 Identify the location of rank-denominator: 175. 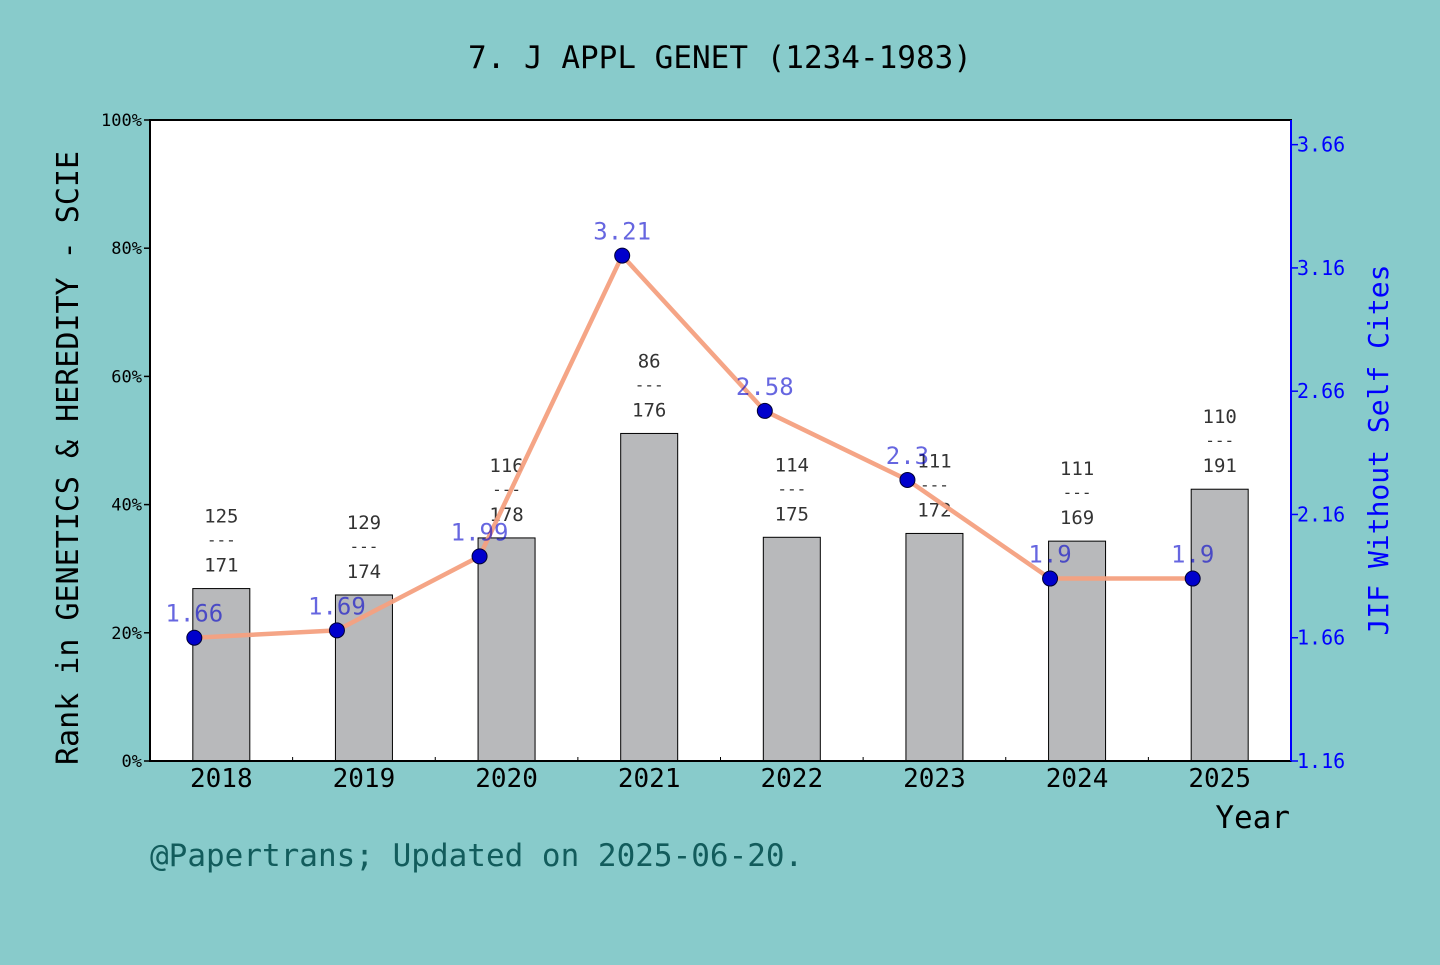
(792, 514).